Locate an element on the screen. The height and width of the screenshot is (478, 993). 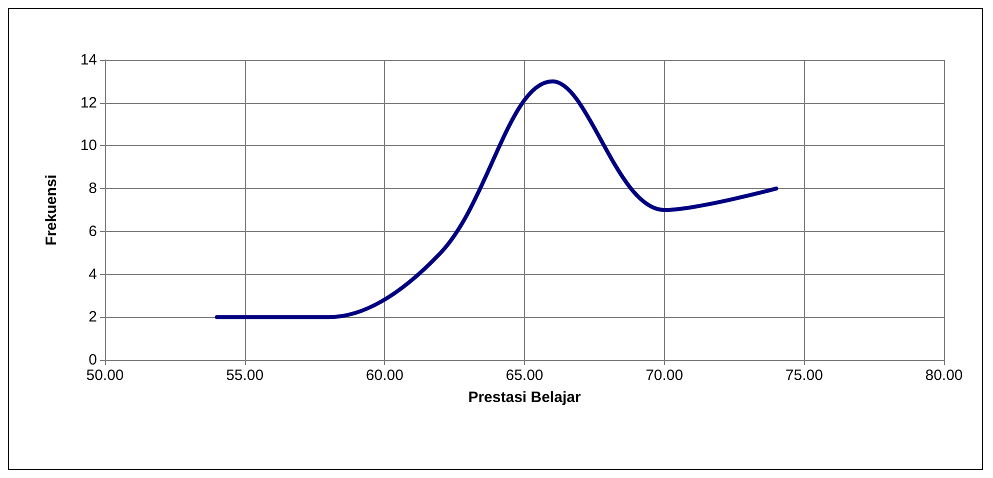
y-axis-title: Frekuensi is located at coordinates (51, 210).